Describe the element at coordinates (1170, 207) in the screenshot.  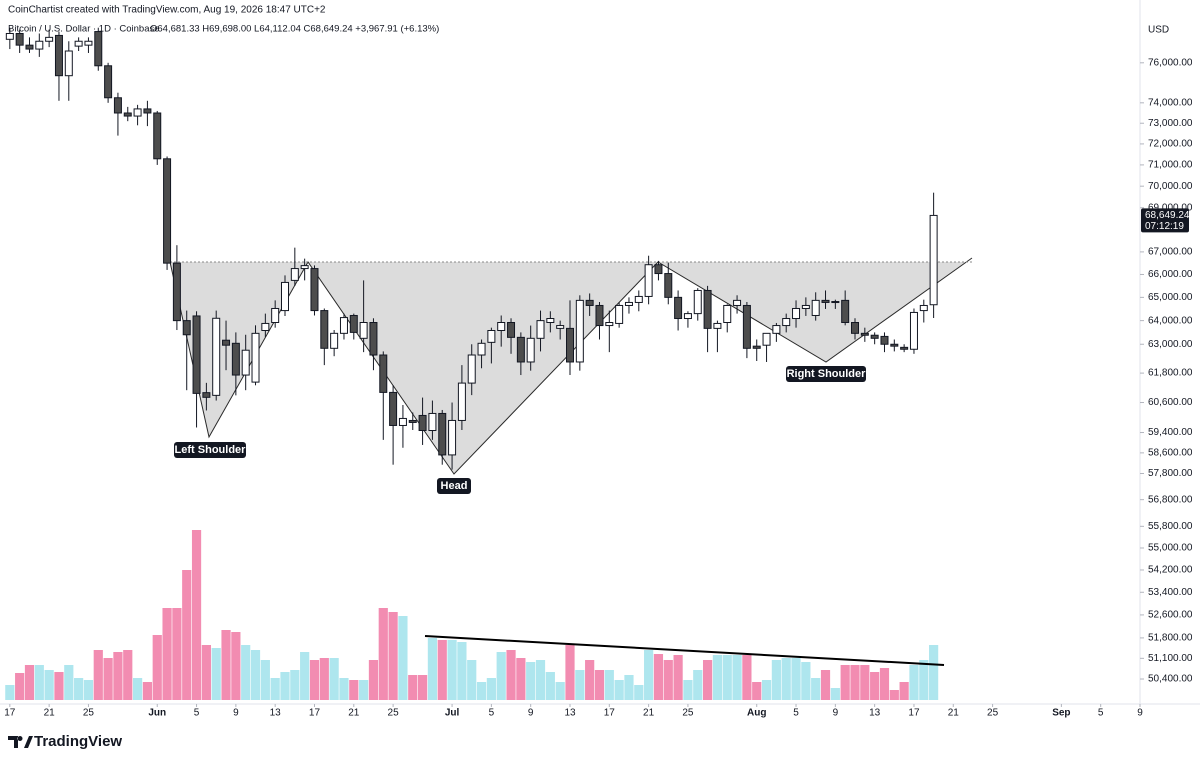
I see `y-tick-label: 69,000.00` at that location.